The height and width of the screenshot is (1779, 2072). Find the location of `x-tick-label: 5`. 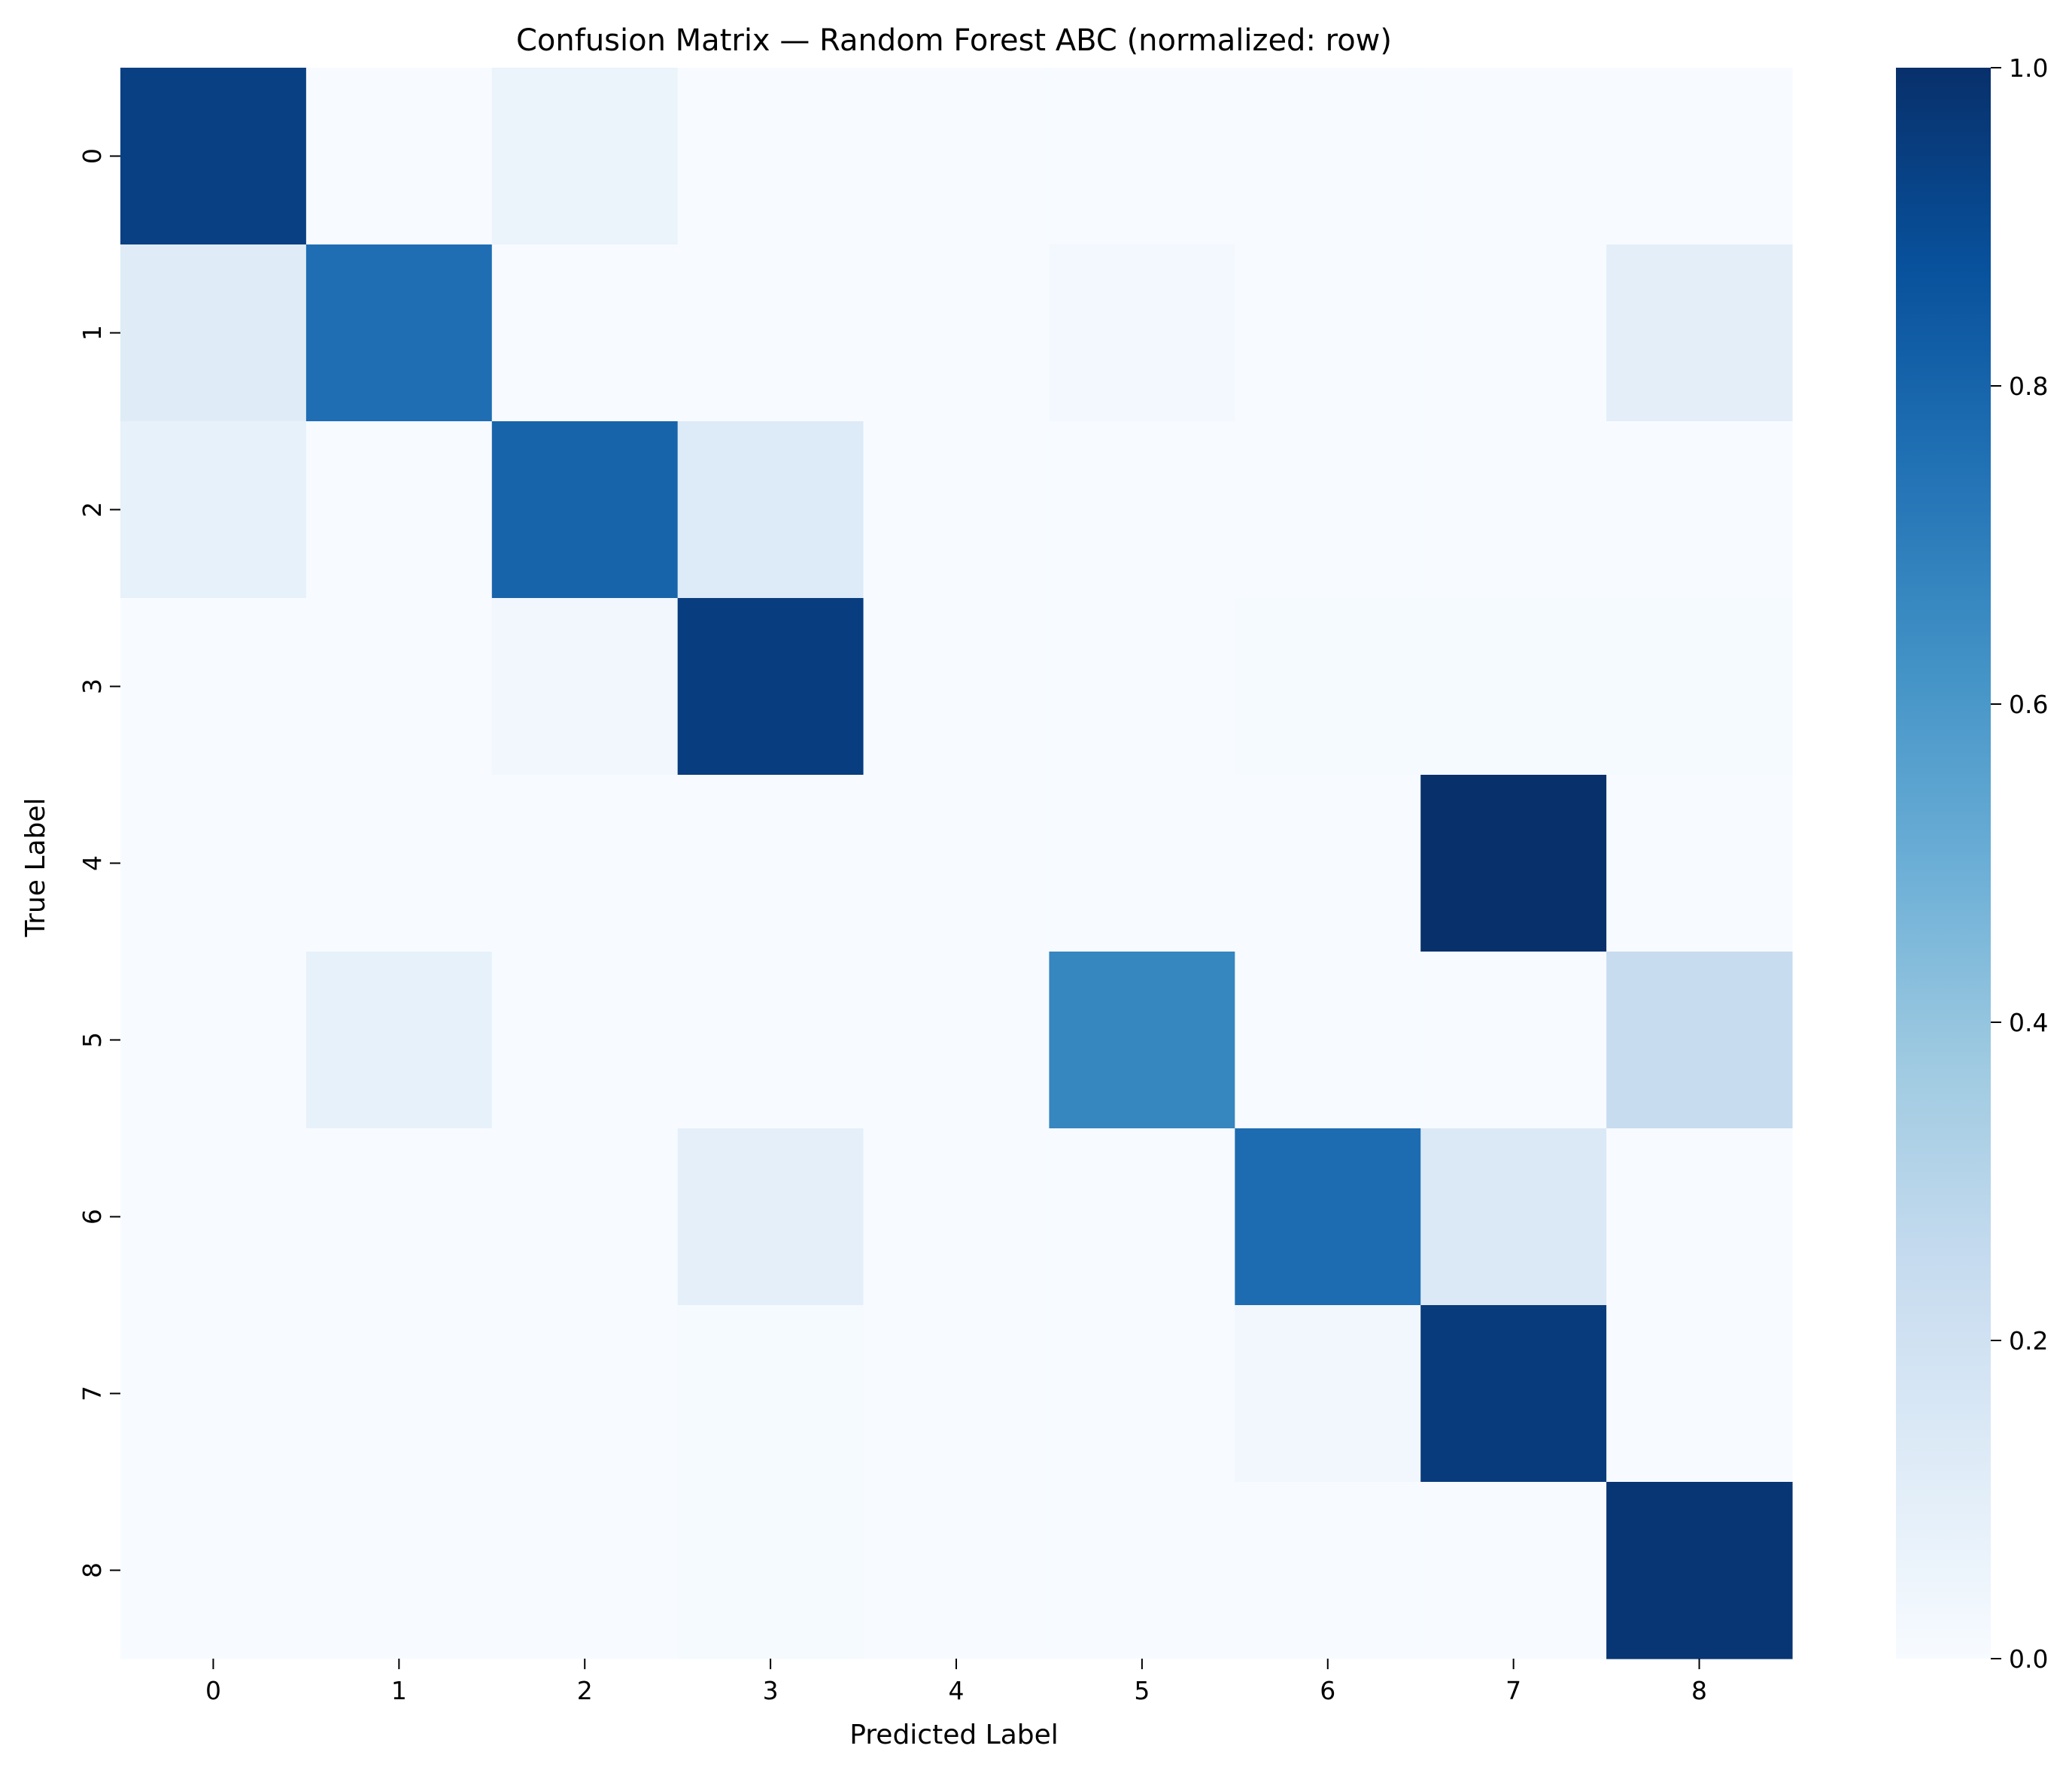

x-tick-label: 5 is located at coordinates (1142, 1690).